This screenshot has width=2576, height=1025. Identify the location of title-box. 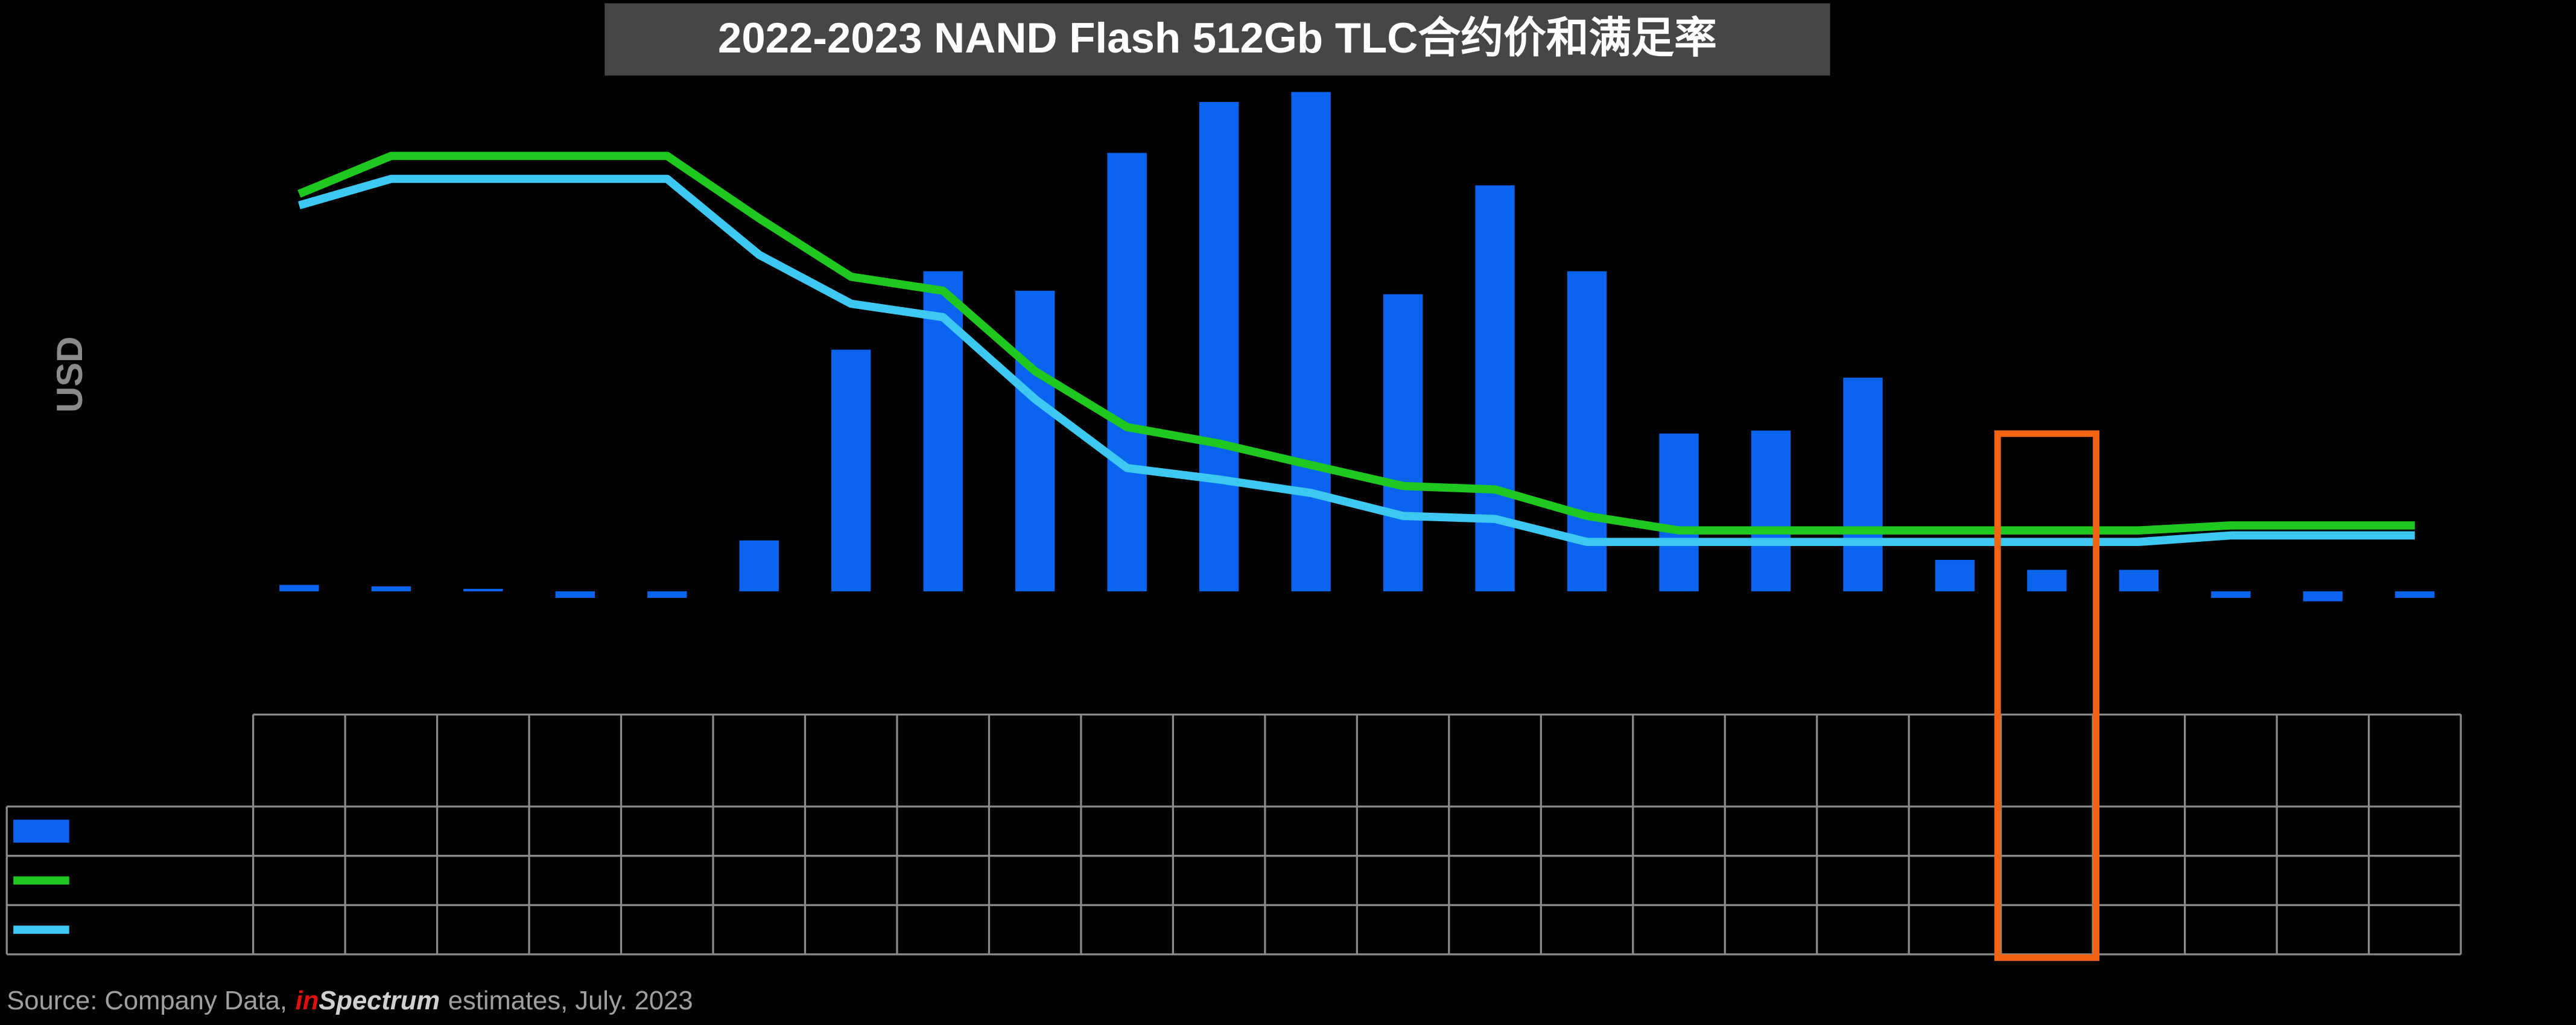
(1217, 39).